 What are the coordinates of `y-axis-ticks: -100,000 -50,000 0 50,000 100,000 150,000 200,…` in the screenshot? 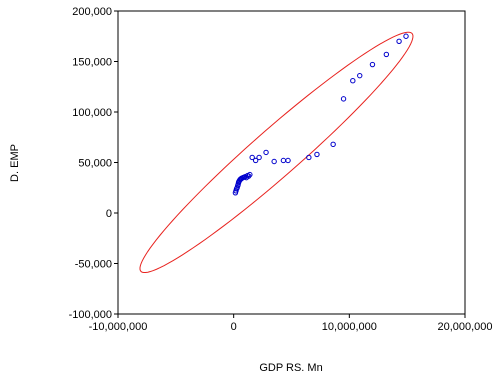 It's located at (93, 163).